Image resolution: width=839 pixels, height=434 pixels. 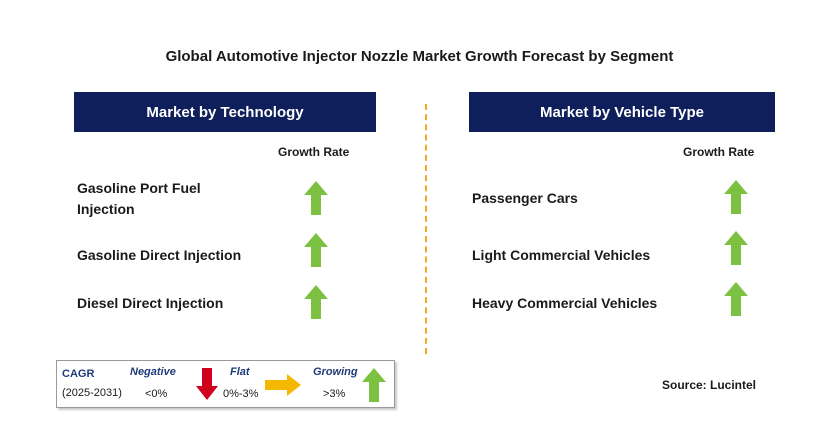 I want to click on vehicle-type-panel-header: Market by Vehicle Type, so click(x=622, y=112).